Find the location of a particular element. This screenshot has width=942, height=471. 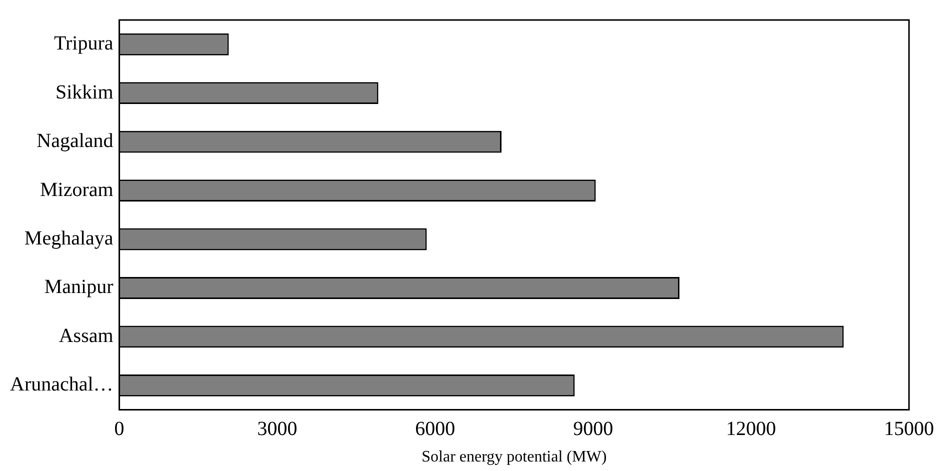

x-axis-title: Solar energy potential (MW) is located at coordinates (514, 457).